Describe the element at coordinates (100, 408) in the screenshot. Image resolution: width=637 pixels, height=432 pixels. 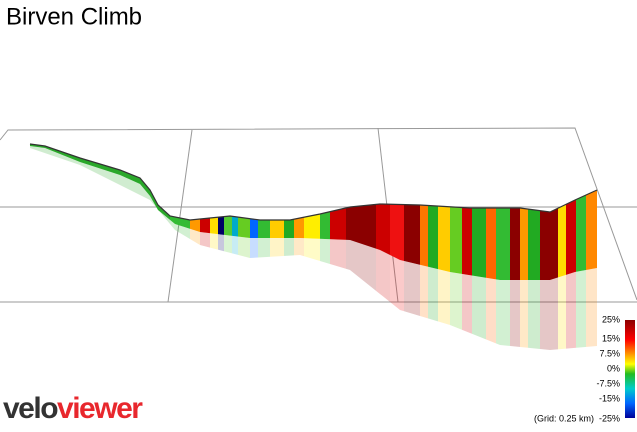
I see `logo-part: viewer` at that location.